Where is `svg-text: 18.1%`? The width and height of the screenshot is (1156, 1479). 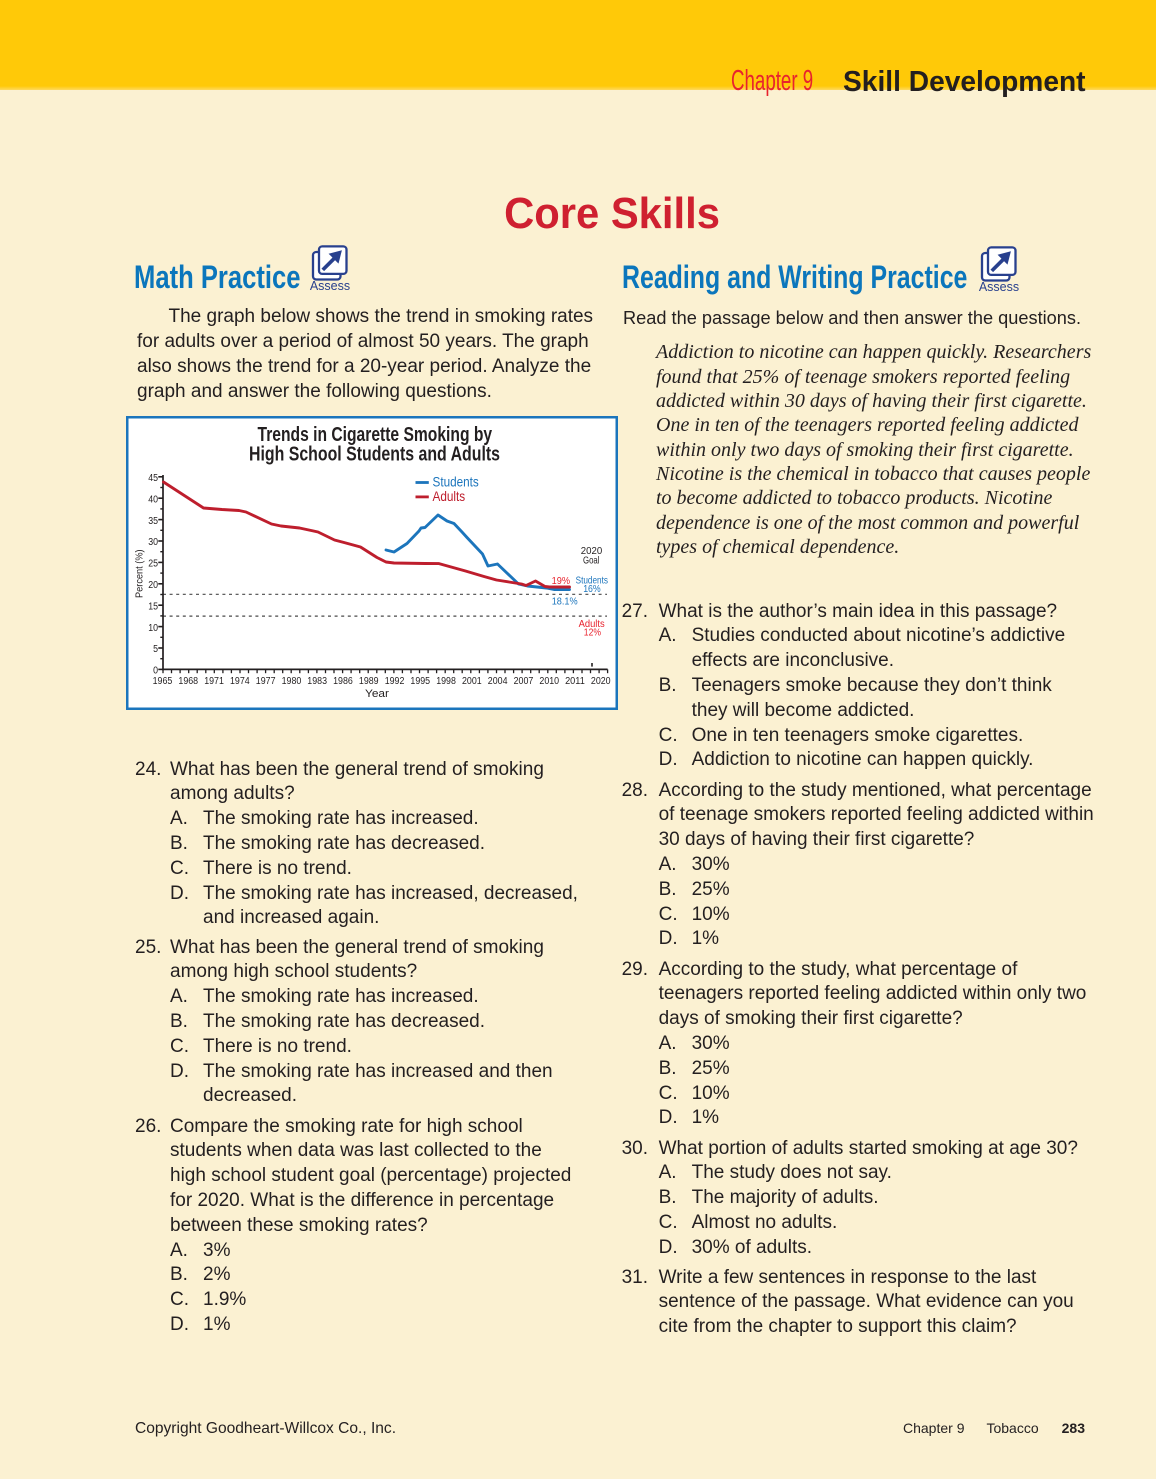
svg-text: 18.1% is located at coordinates (565, 602).